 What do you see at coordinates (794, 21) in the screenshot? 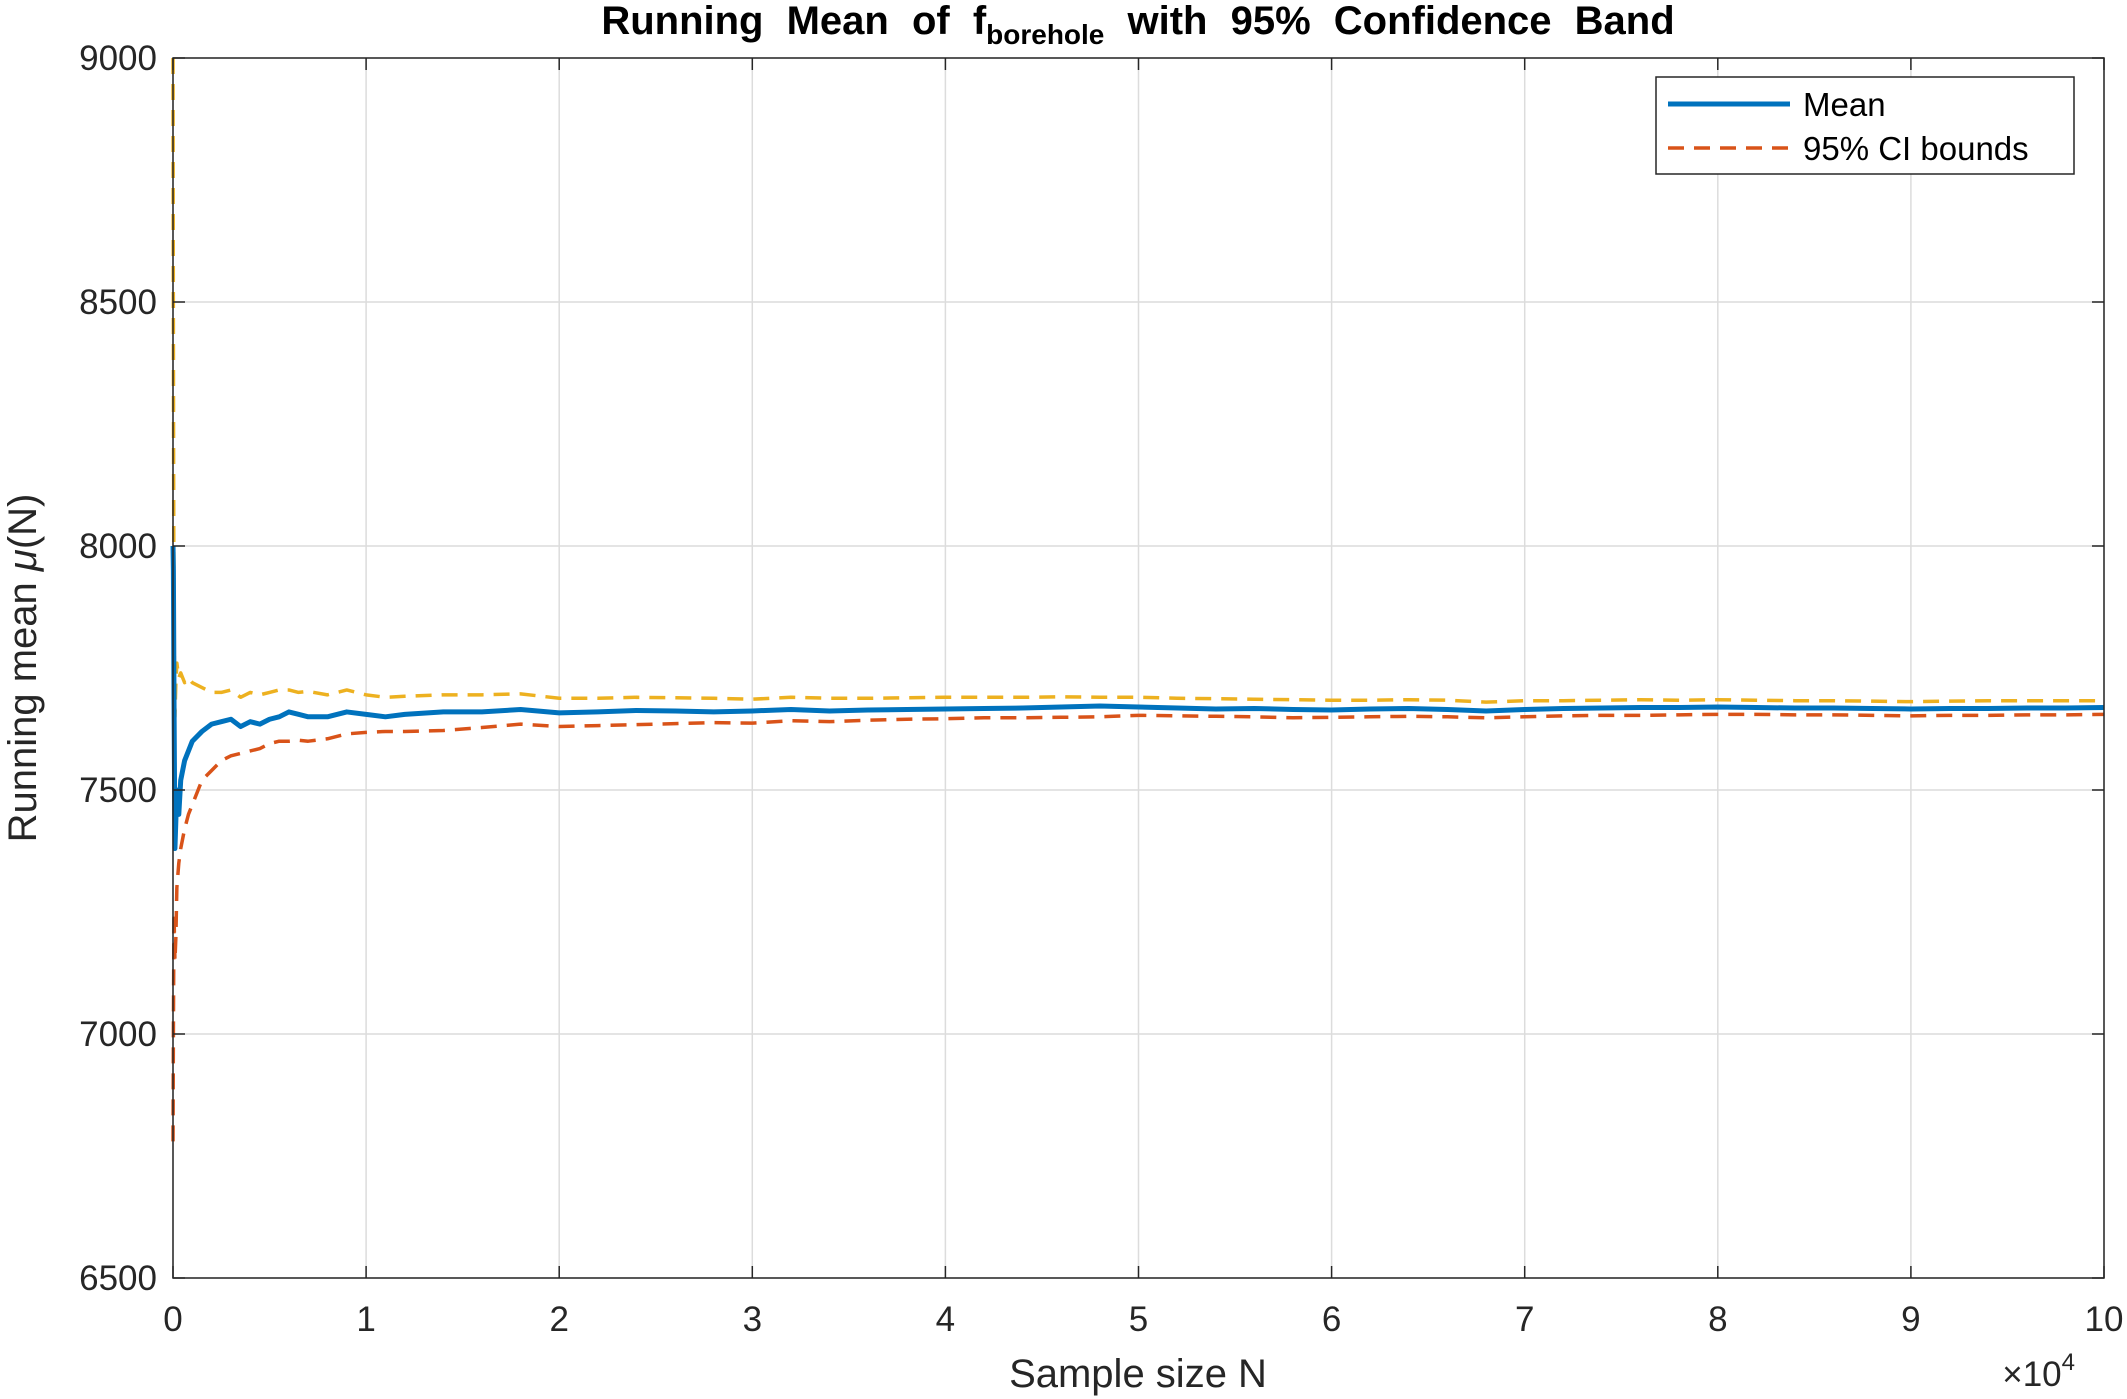
I see `chart-title-main: Running Mean of f` at bounding box center [794, 21].